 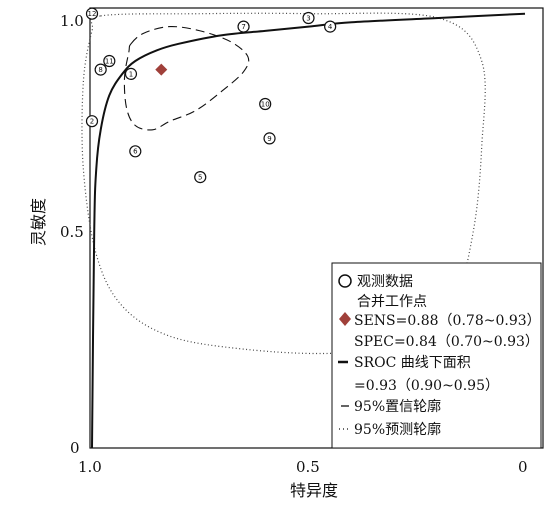 I want to click on study-point-label: 11, so click(x=109, y=61).